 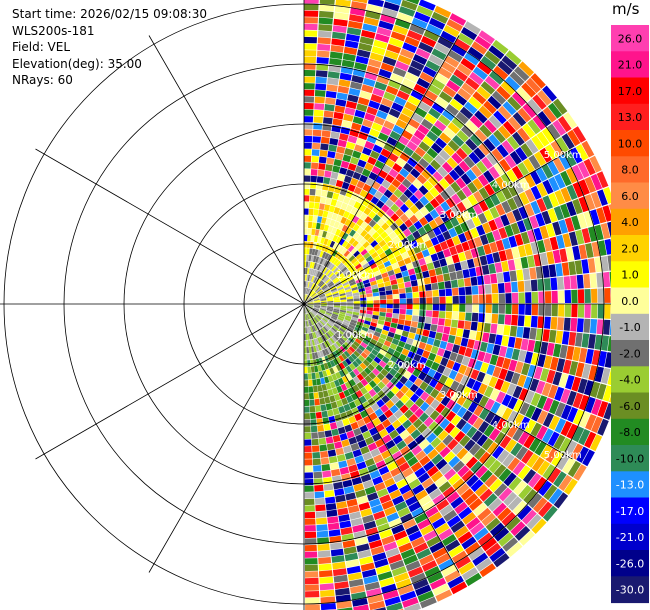 What do you see at coordinates (511, 185) in the screenshot?
I see `range-ring-label: 4.00km` at bounding box center [511, 185].